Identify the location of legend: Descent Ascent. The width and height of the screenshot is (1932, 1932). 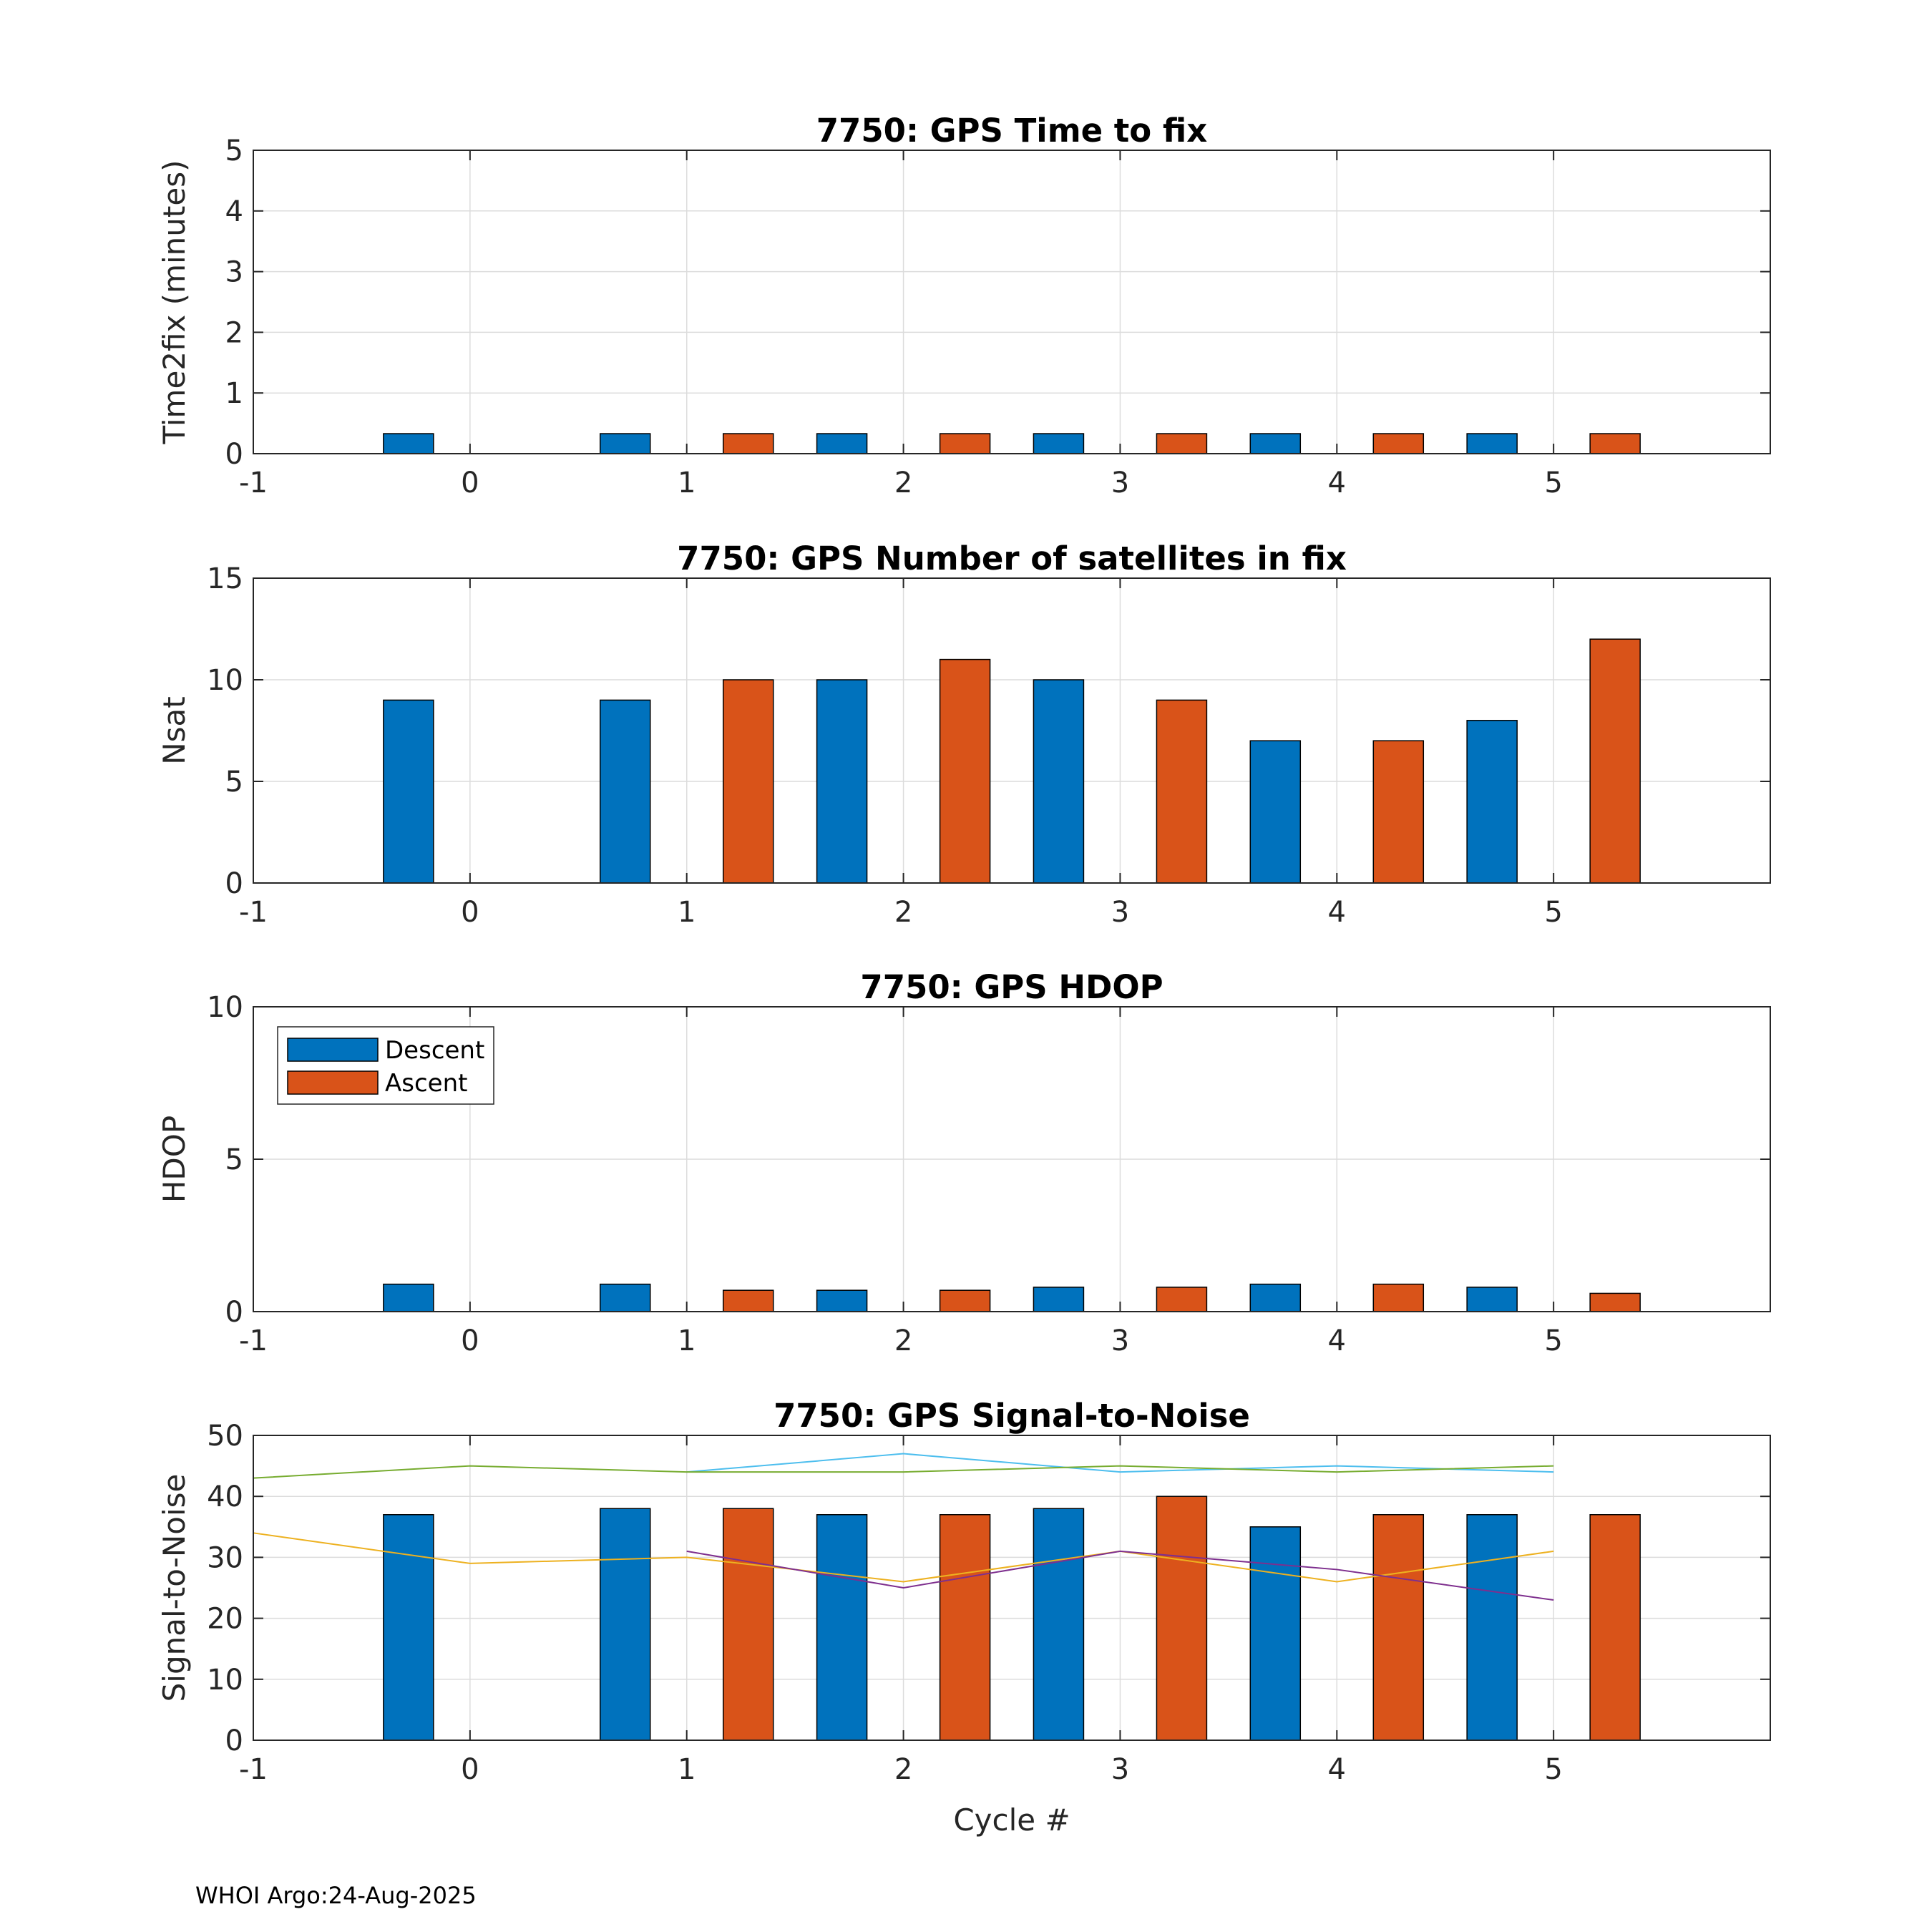
(385, 1065).